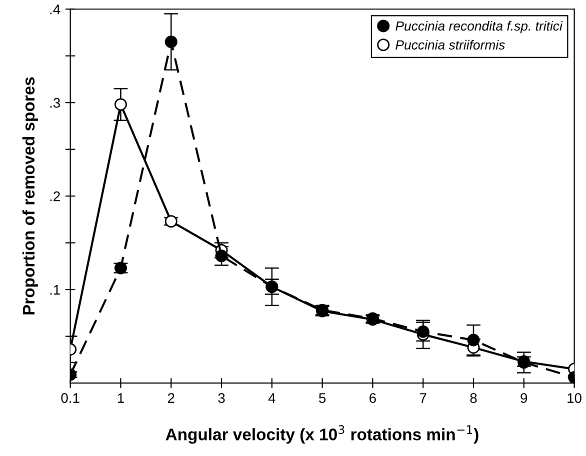  Describe the element at coordinates (70, 398) in the screenshot. I see `x-tick-label: 0.1` at that location.